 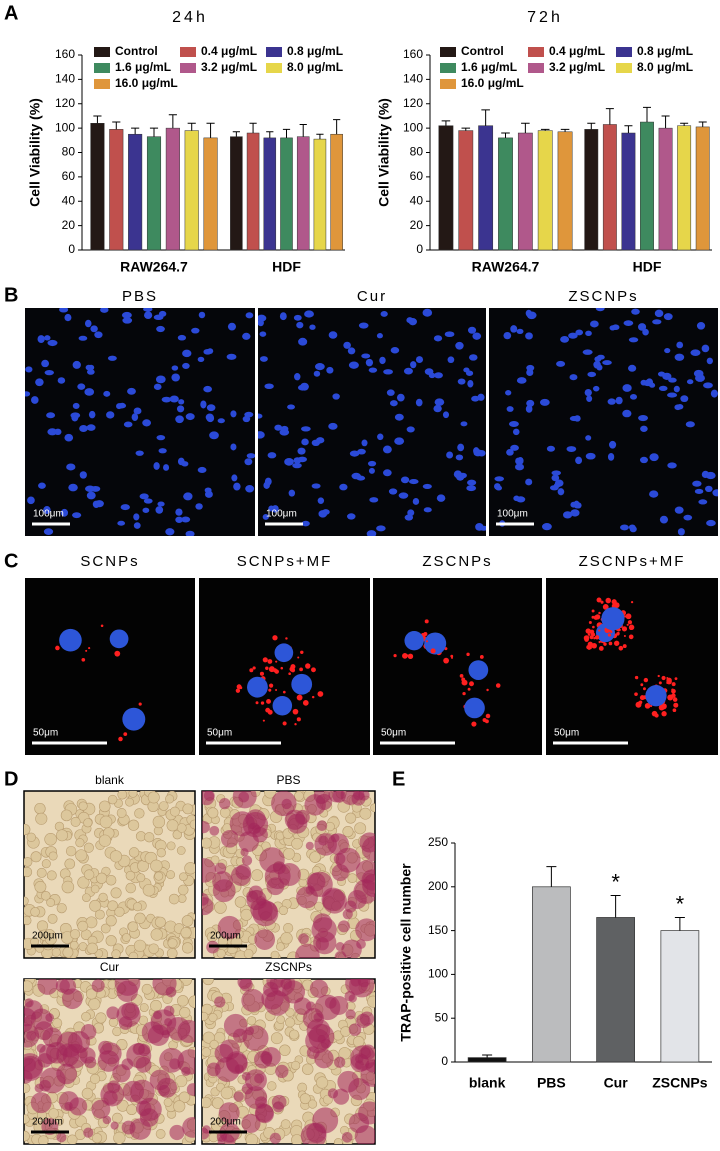 What do you see at coordinates (679, 1083) in the screenshot?
I see `x-tick-label: ZSCNPs` at bounding box center [679, 1083].